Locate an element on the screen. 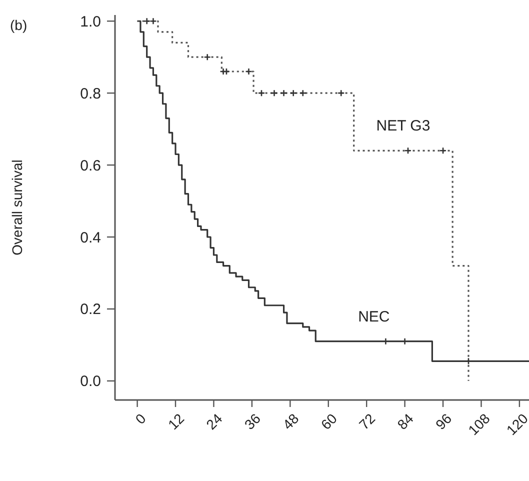 Image resolution: width=529 pixels, height=481 pixels. series-label: NEC is located at coordinates (374, 317).